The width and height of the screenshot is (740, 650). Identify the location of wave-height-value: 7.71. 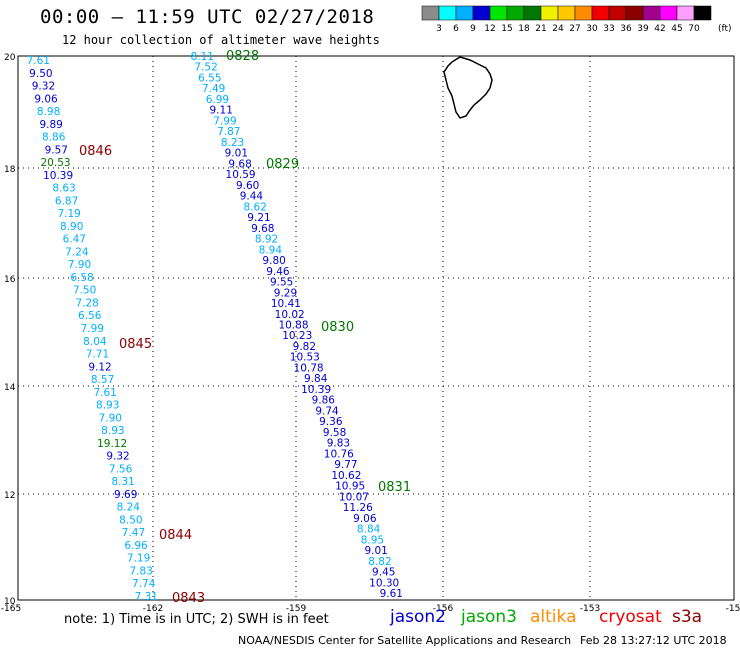
(97, 355).